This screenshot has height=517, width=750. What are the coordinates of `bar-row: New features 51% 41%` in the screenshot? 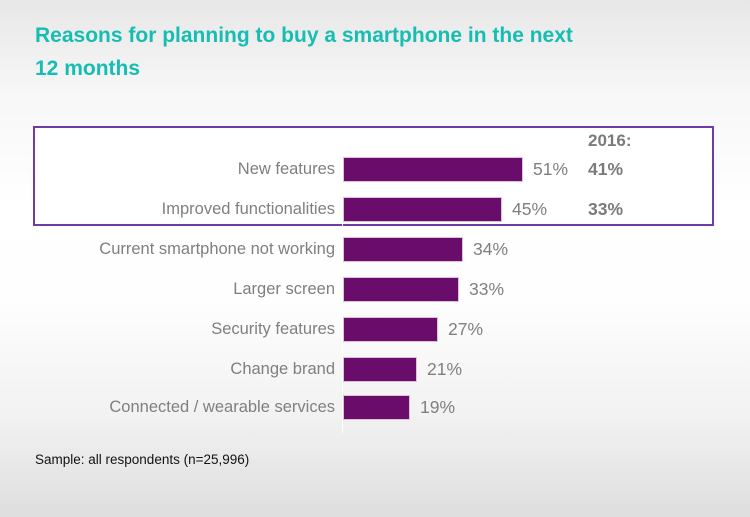 It's located at (375, 169).